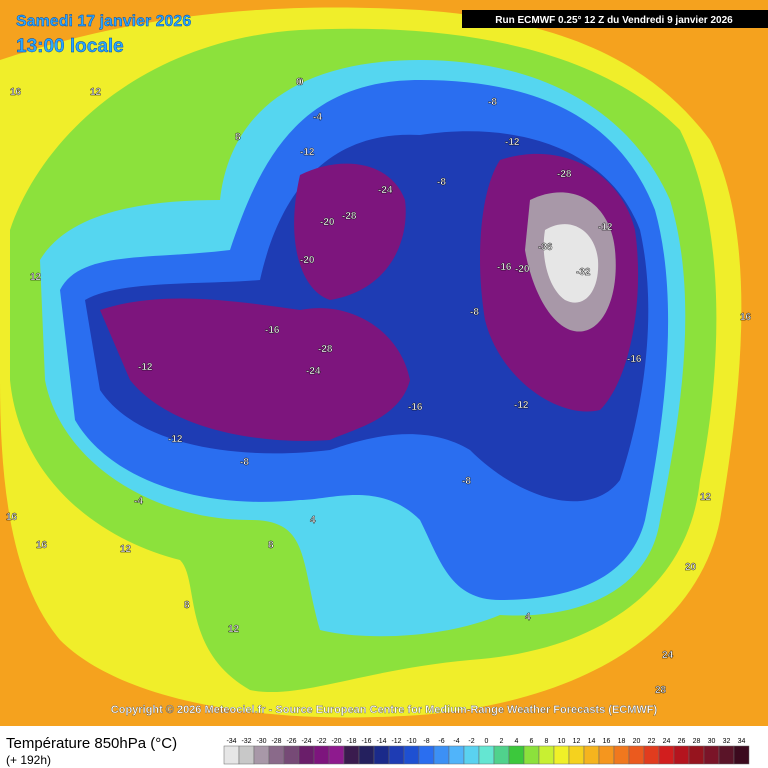 The height and width of the screenshot is (768, 768). Describe the element at coordinates (502, 741) in the screenshot. I see `legend-tick-label: 2` at that location.